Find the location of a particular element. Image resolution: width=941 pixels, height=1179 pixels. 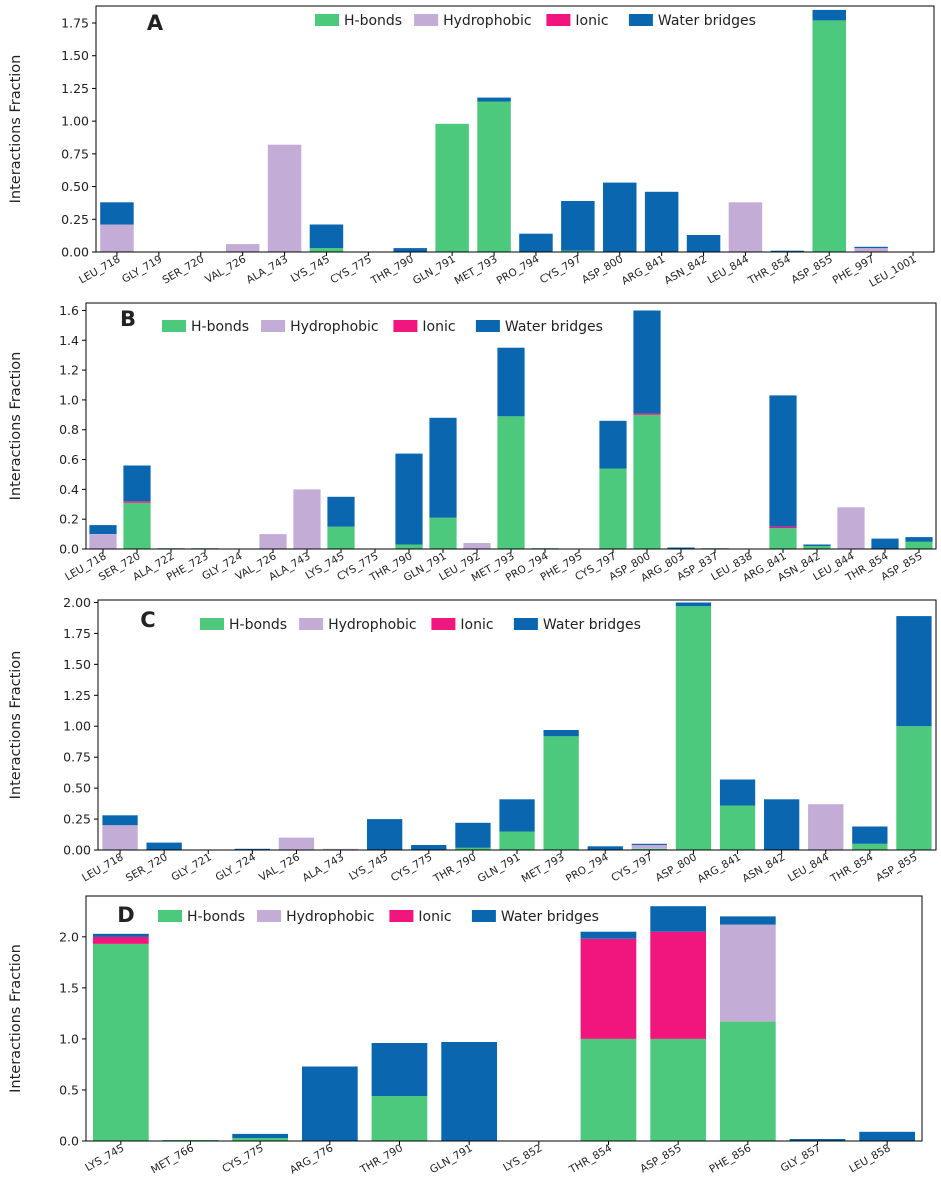

x-tick-label: GLY_719 is located at coordinates (142, 269).